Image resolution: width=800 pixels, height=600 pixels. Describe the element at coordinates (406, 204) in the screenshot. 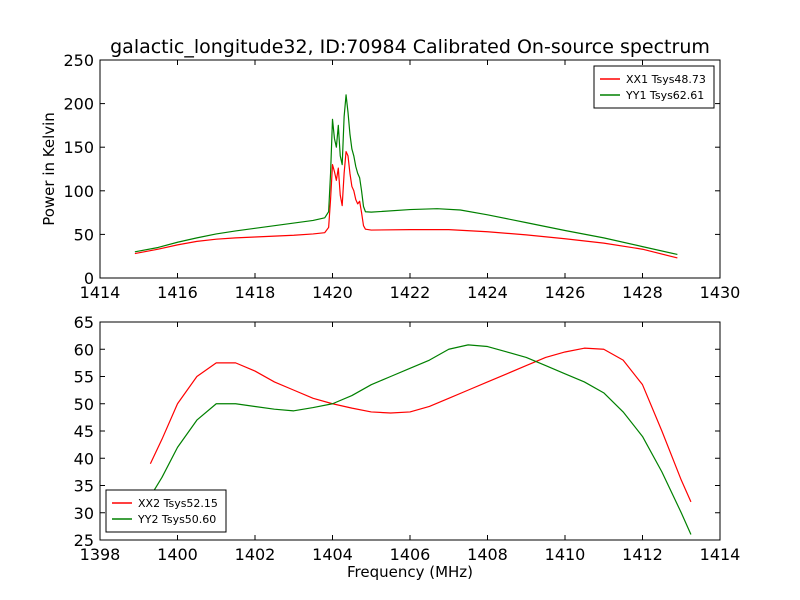

I see `top-series-1-line` at that location.